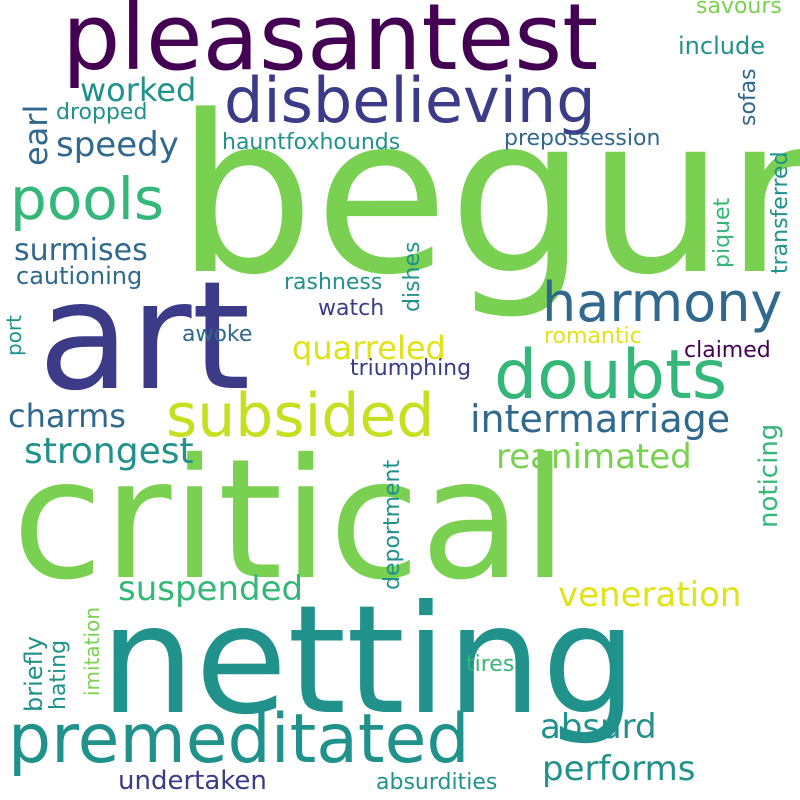  I want to click on word-speedy: speedy, so click(117, 145).